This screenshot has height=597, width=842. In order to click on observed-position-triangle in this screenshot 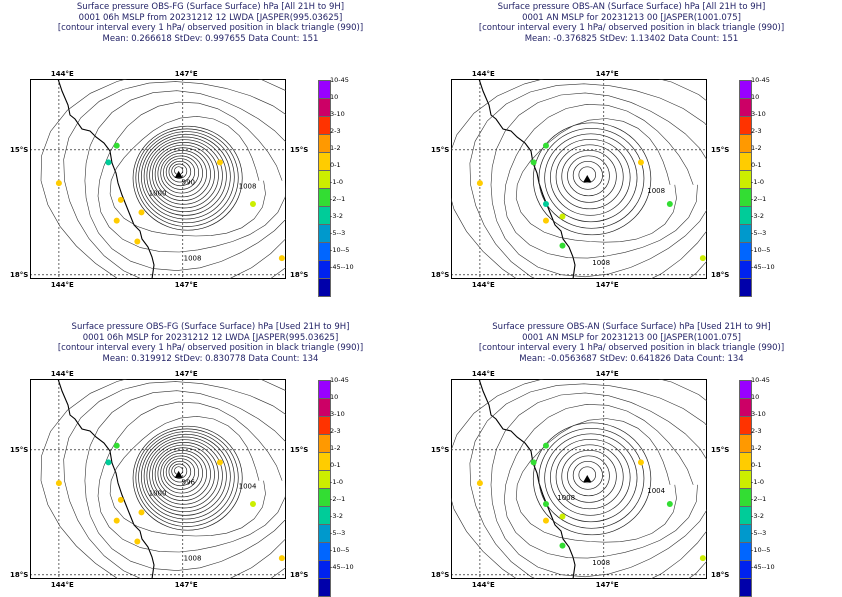, I will do `click(587, 478)`.